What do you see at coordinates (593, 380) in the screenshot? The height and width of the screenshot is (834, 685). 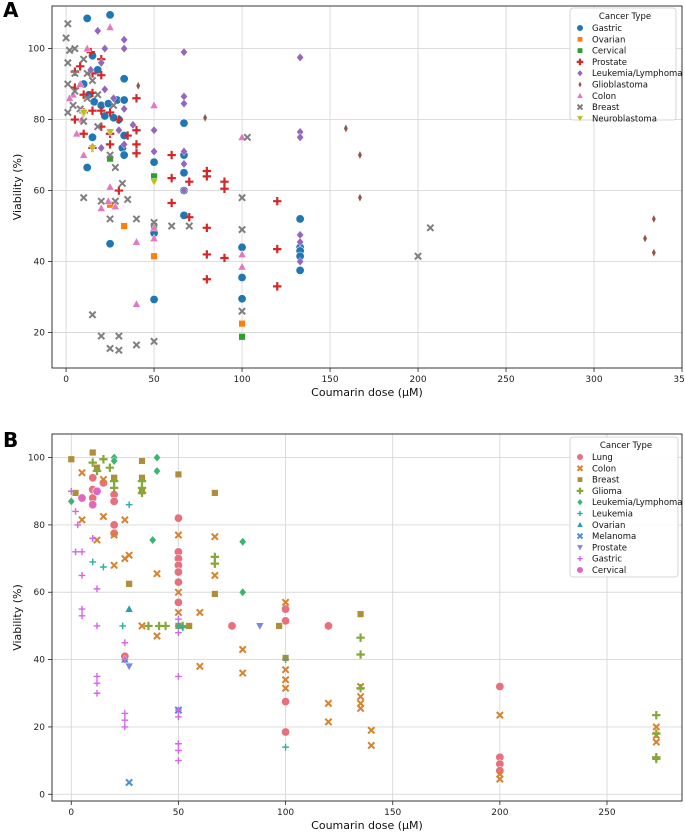 I see `x-tick-label-300: 300` at bounding box center [593, 380].